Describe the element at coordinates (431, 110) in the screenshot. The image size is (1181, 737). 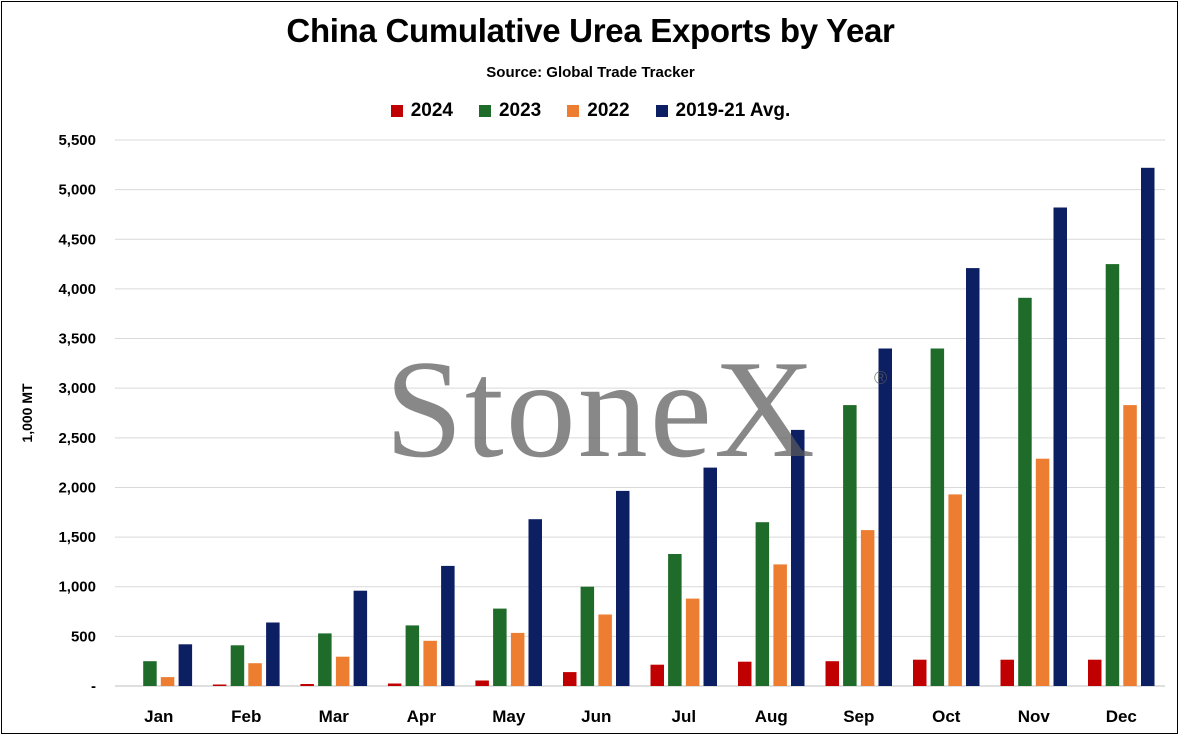
I see `legend-label-2024: 2024` at that location.